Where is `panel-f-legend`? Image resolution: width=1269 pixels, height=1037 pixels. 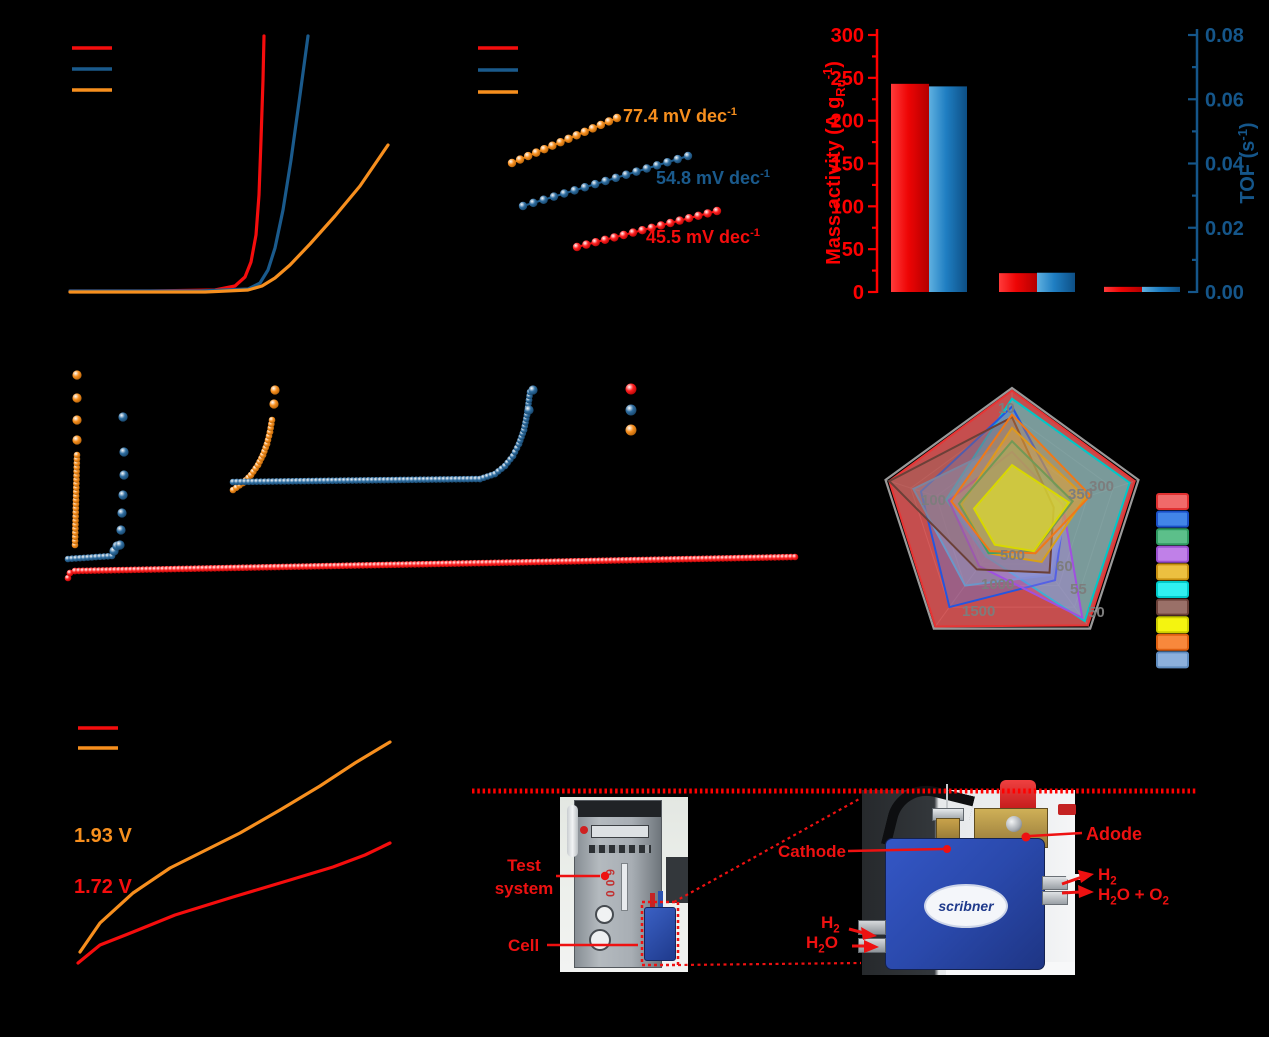
panel-f-legend is located at coordinates (98, 738).